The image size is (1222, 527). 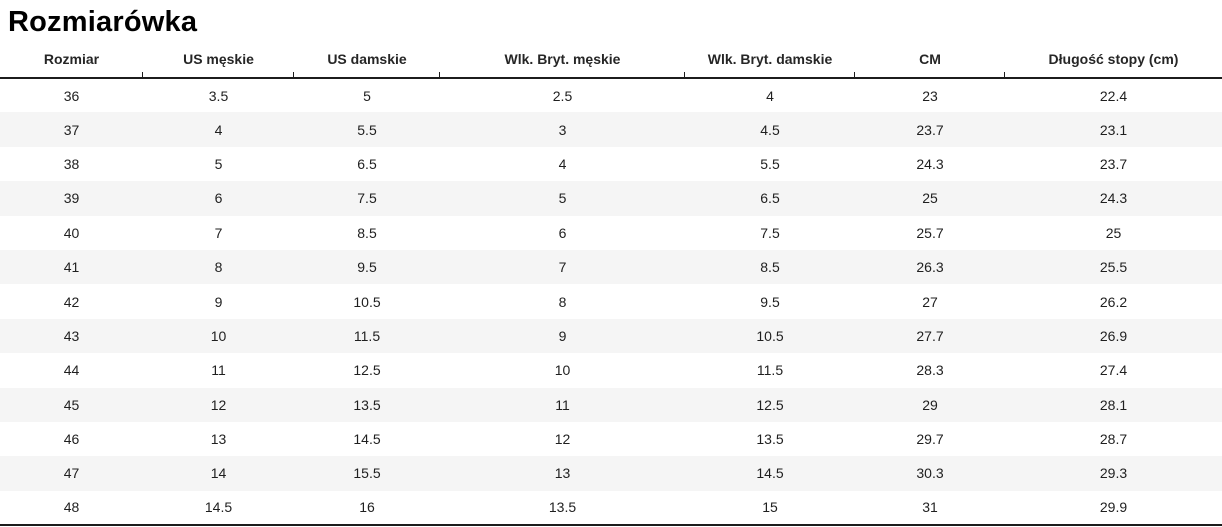 I want to click on table-cell: 28.1, so click(x=1113, y=404).